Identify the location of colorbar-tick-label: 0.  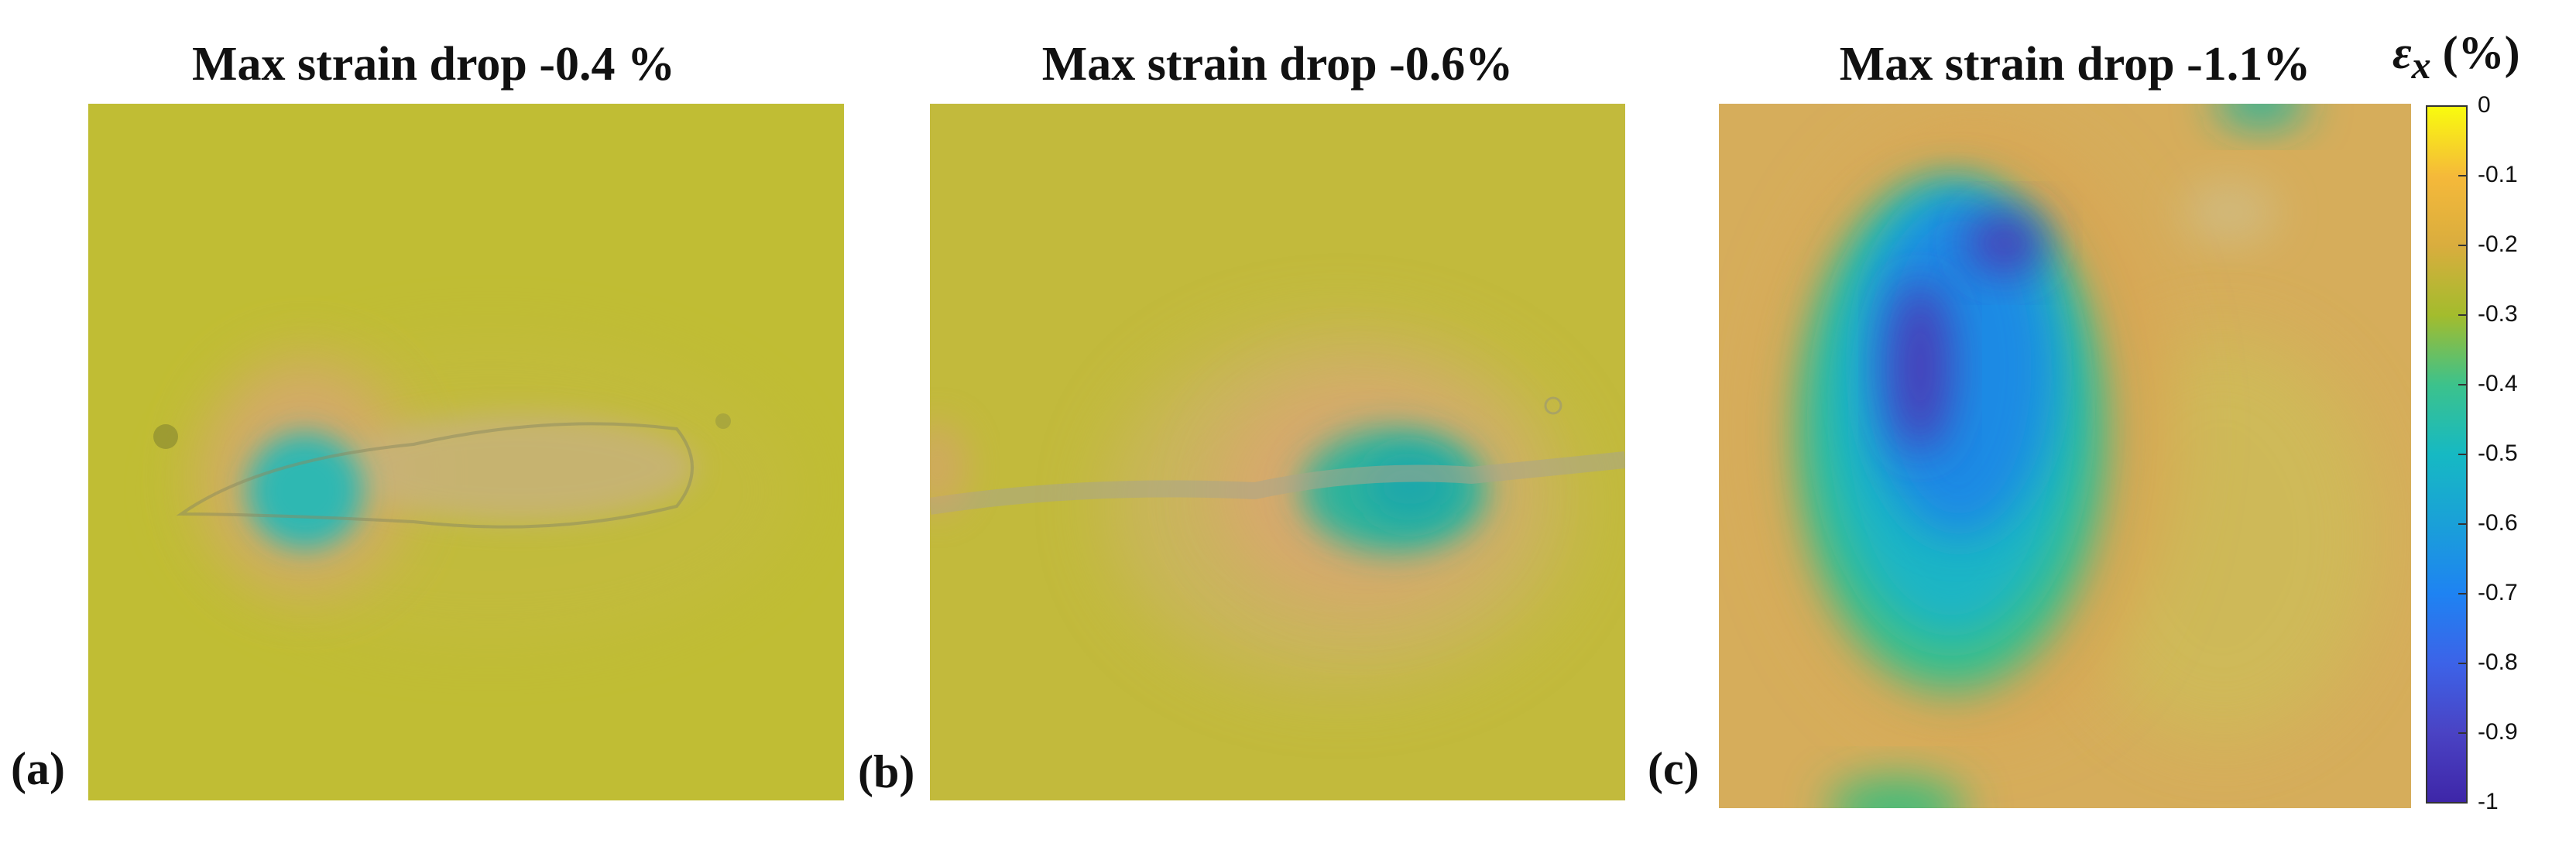
(2484, 105).